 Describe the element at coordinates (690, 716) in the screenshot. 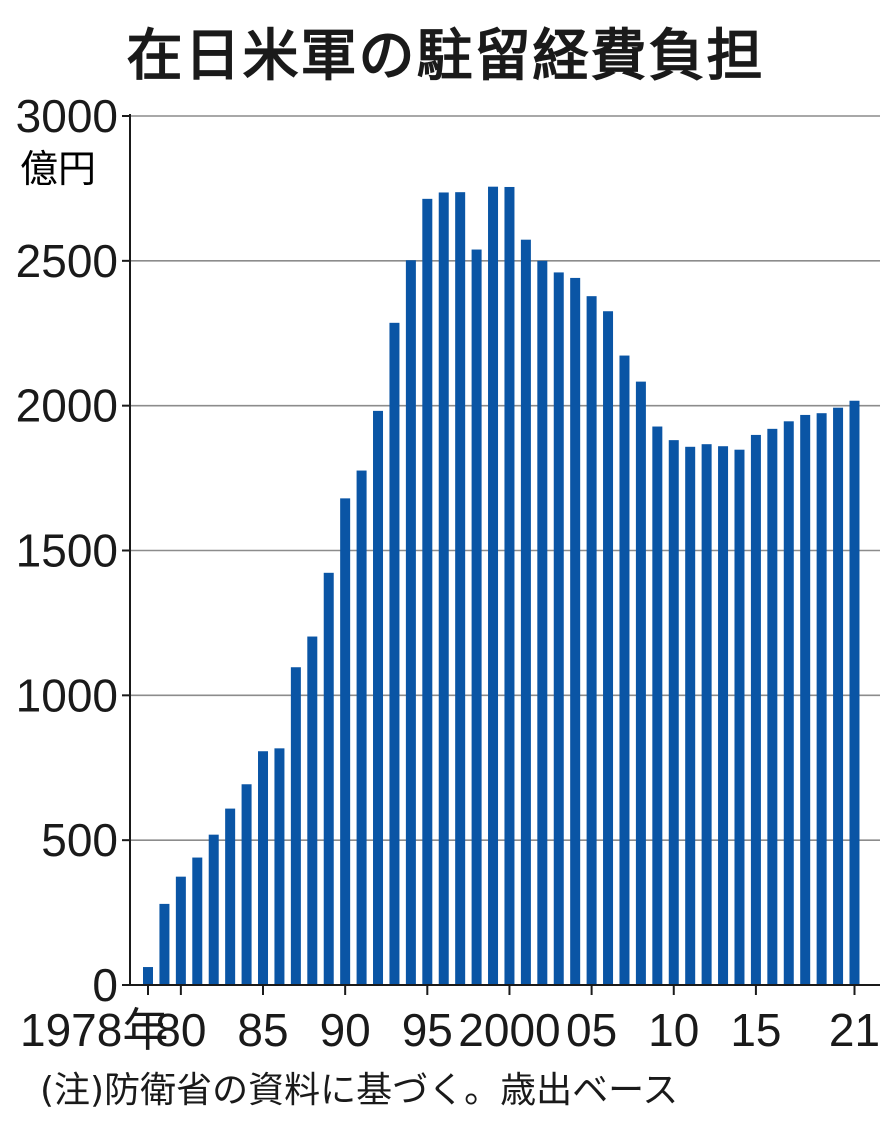

I see `bar-2011` at that location.